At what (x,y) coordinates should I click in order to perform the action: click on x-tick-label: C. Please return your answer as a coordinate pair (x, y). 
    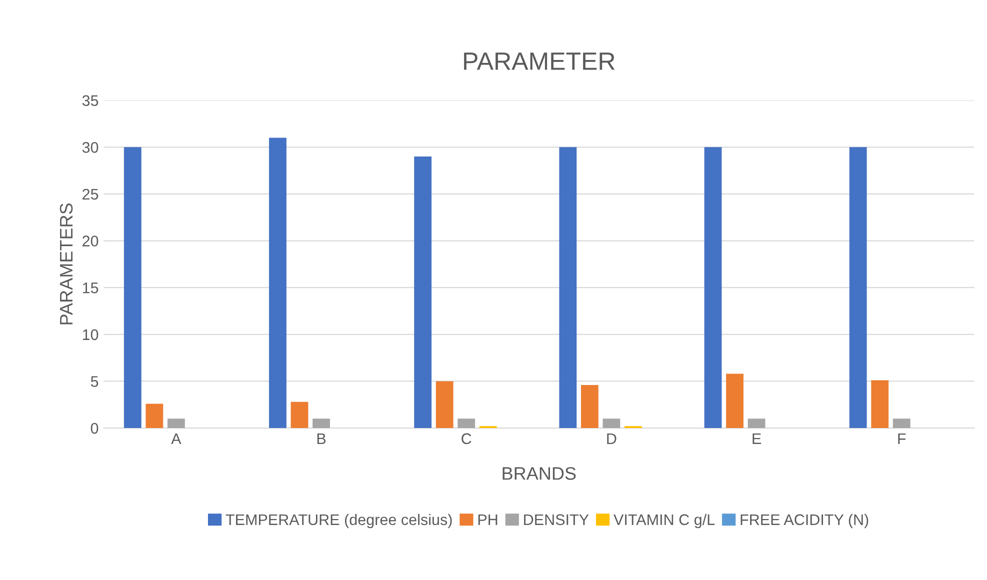
    Looking at the image, I should click on (467, 438).